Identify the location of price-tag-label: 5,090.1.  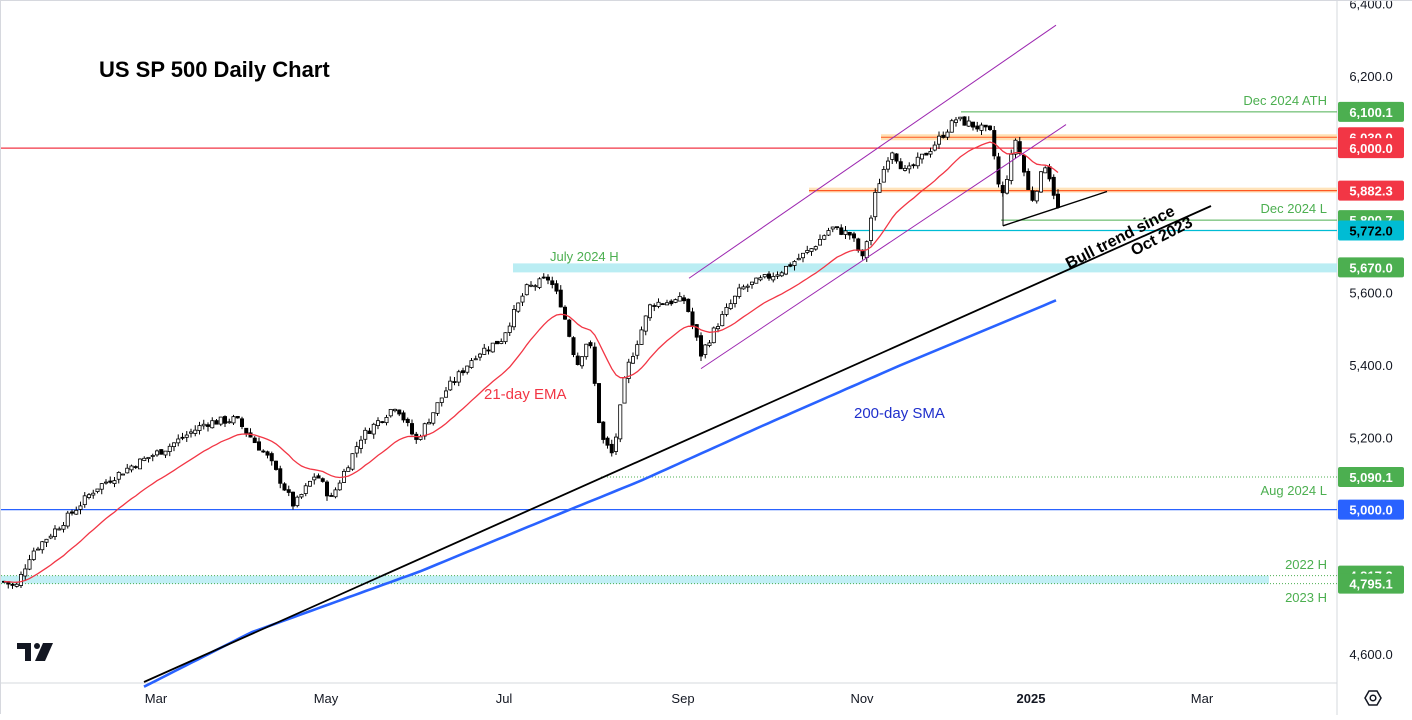
(1370, 477).